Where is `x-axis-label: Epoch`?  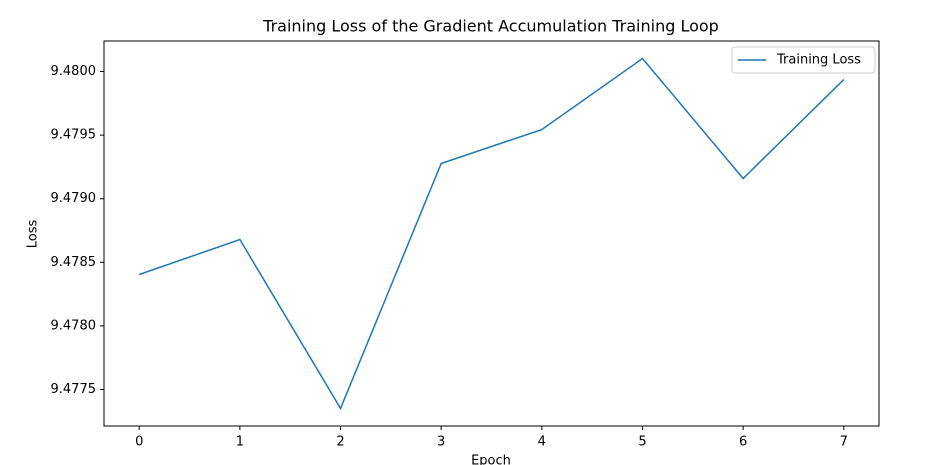
x-axis-label: Epoch is located at coordinates (491, 459).